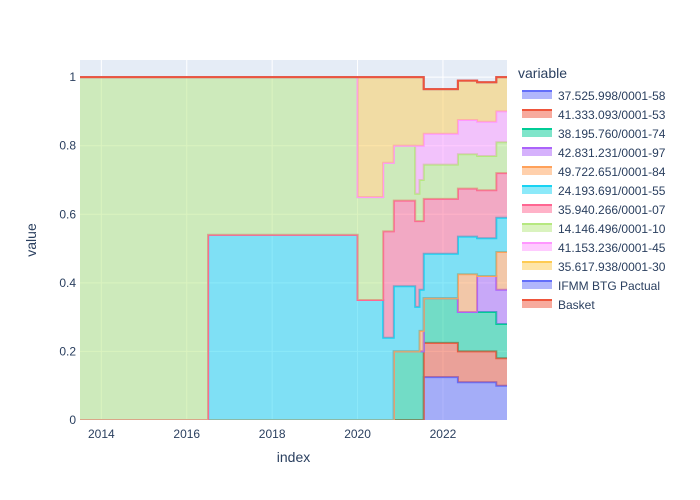 Image resolution: width=700 pixels, height=500 pixels. What do you see at coordinates (67, 214) in the screenshot?
I see `y-tick-label: 0.6` at bounding box center [67, 214].